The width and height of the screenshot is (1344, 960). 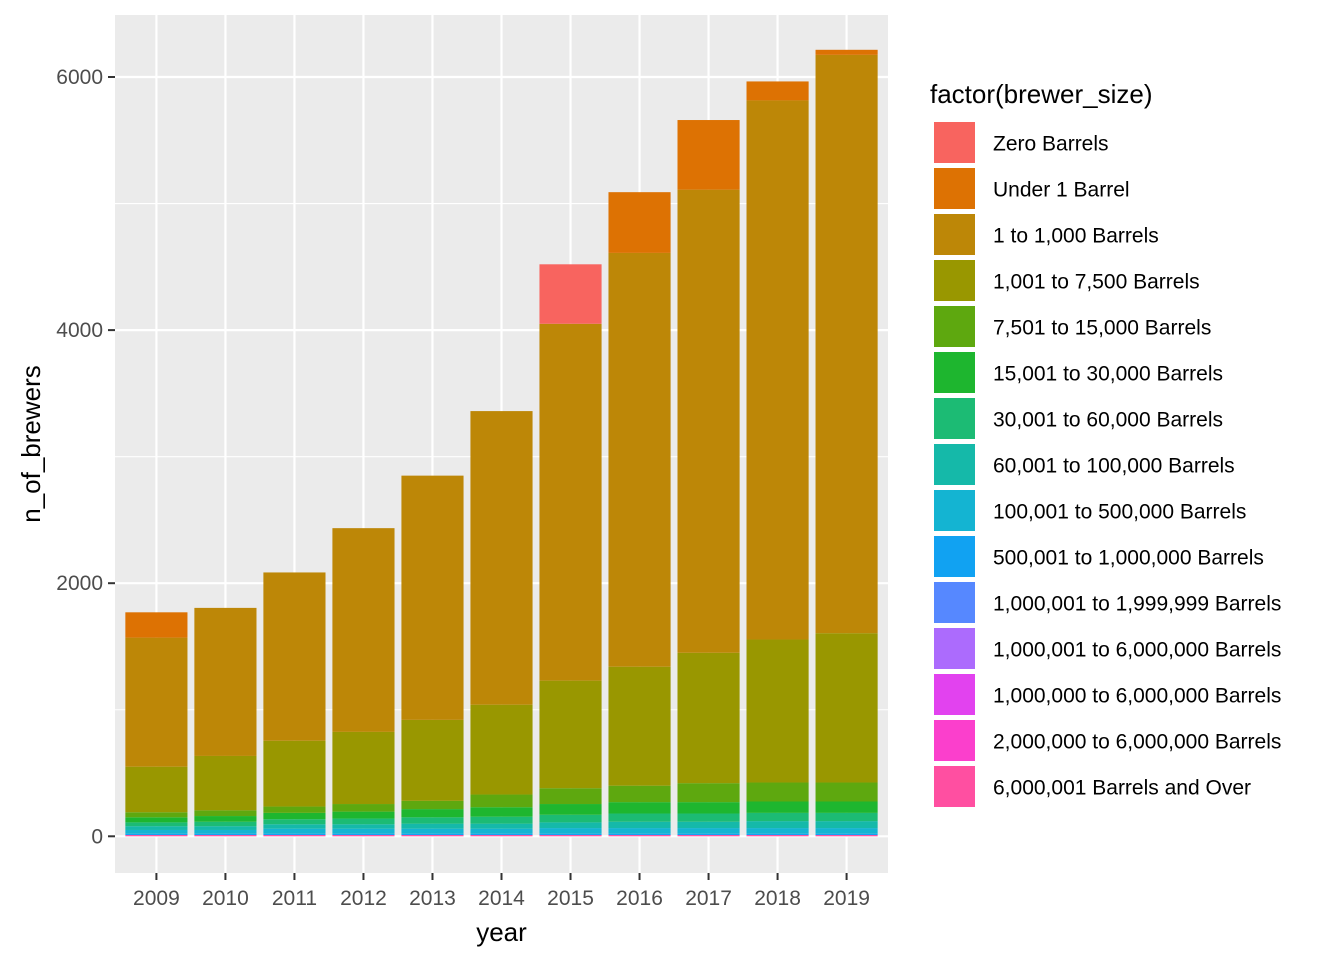 I want to click on x-tick-label: 2011, so click(x=294, y=898).